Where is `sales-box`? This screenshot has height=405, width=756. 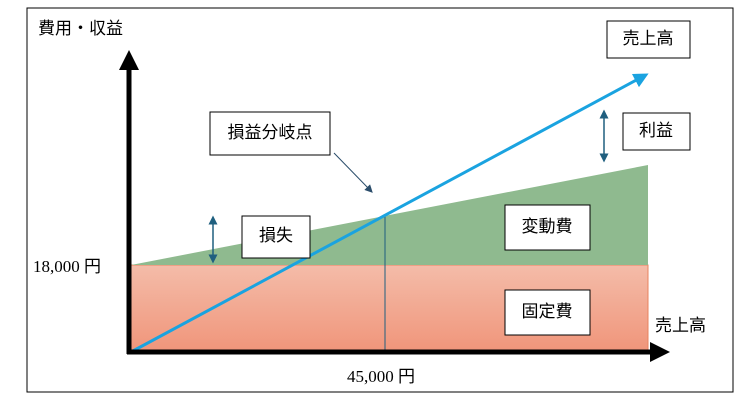
sales-box is located at coordinates (648, 39).